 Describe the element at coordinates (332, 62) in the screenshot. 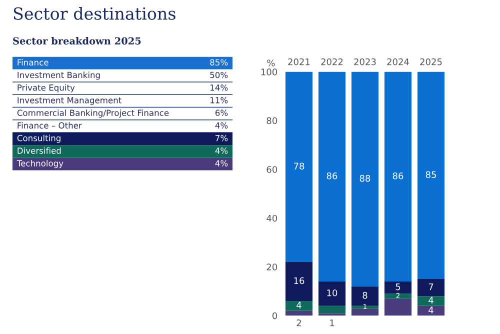

I see `x-tick-label: 2022` at that location.